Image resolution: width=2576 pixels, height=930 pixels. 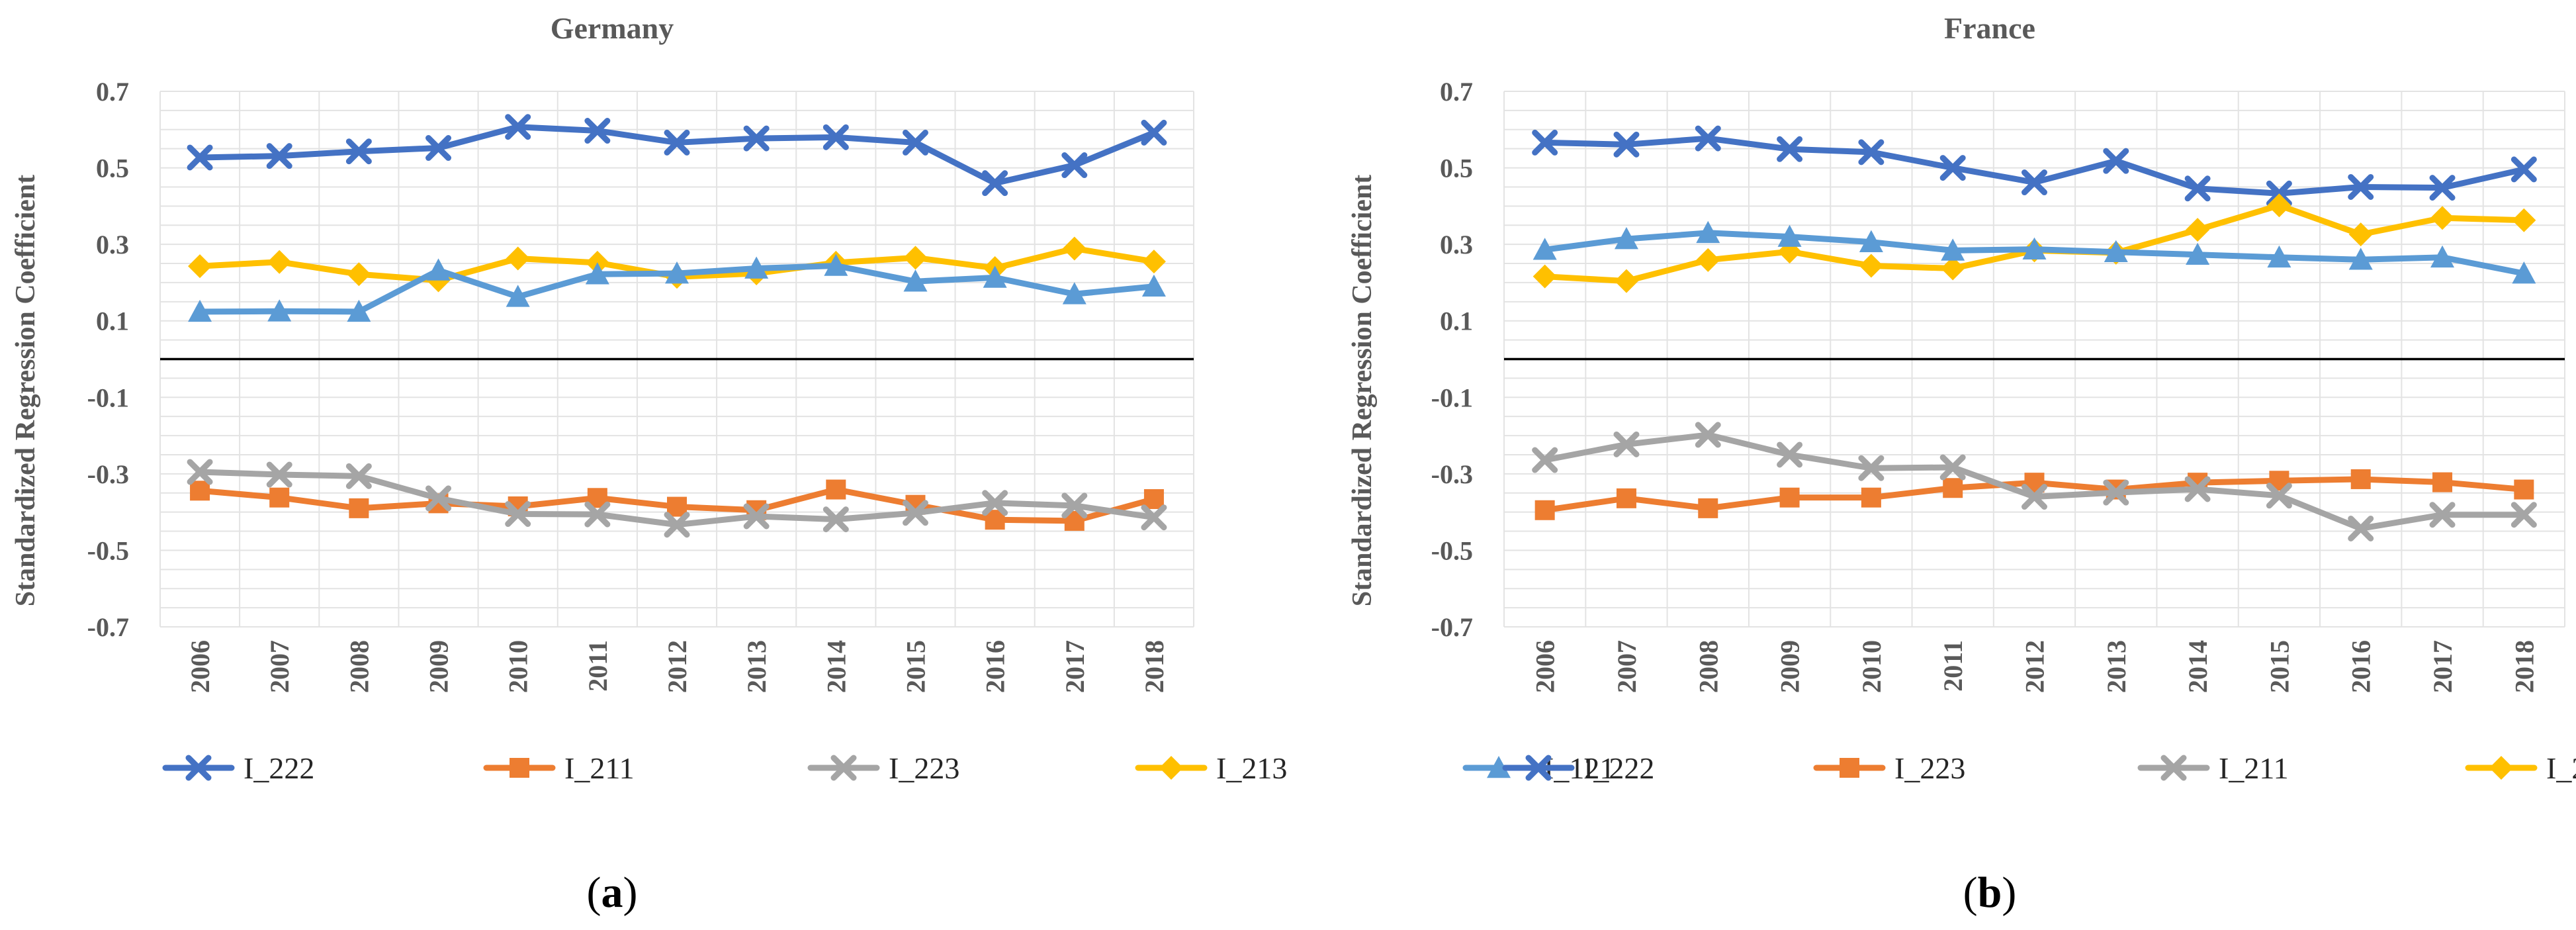 What do you see at coordinates (883, 768) in the screenshot?
I see `legend-entry: I_223` at bounding box center [883, 768].